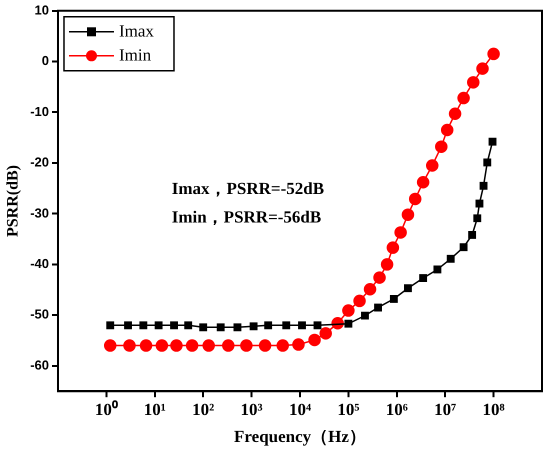 This screenshot has height=452, width=549. Describe the element at coordinates (247, 217) in the screenshot. I see `annotation: Imin，PSRR=-56dB` at that location.